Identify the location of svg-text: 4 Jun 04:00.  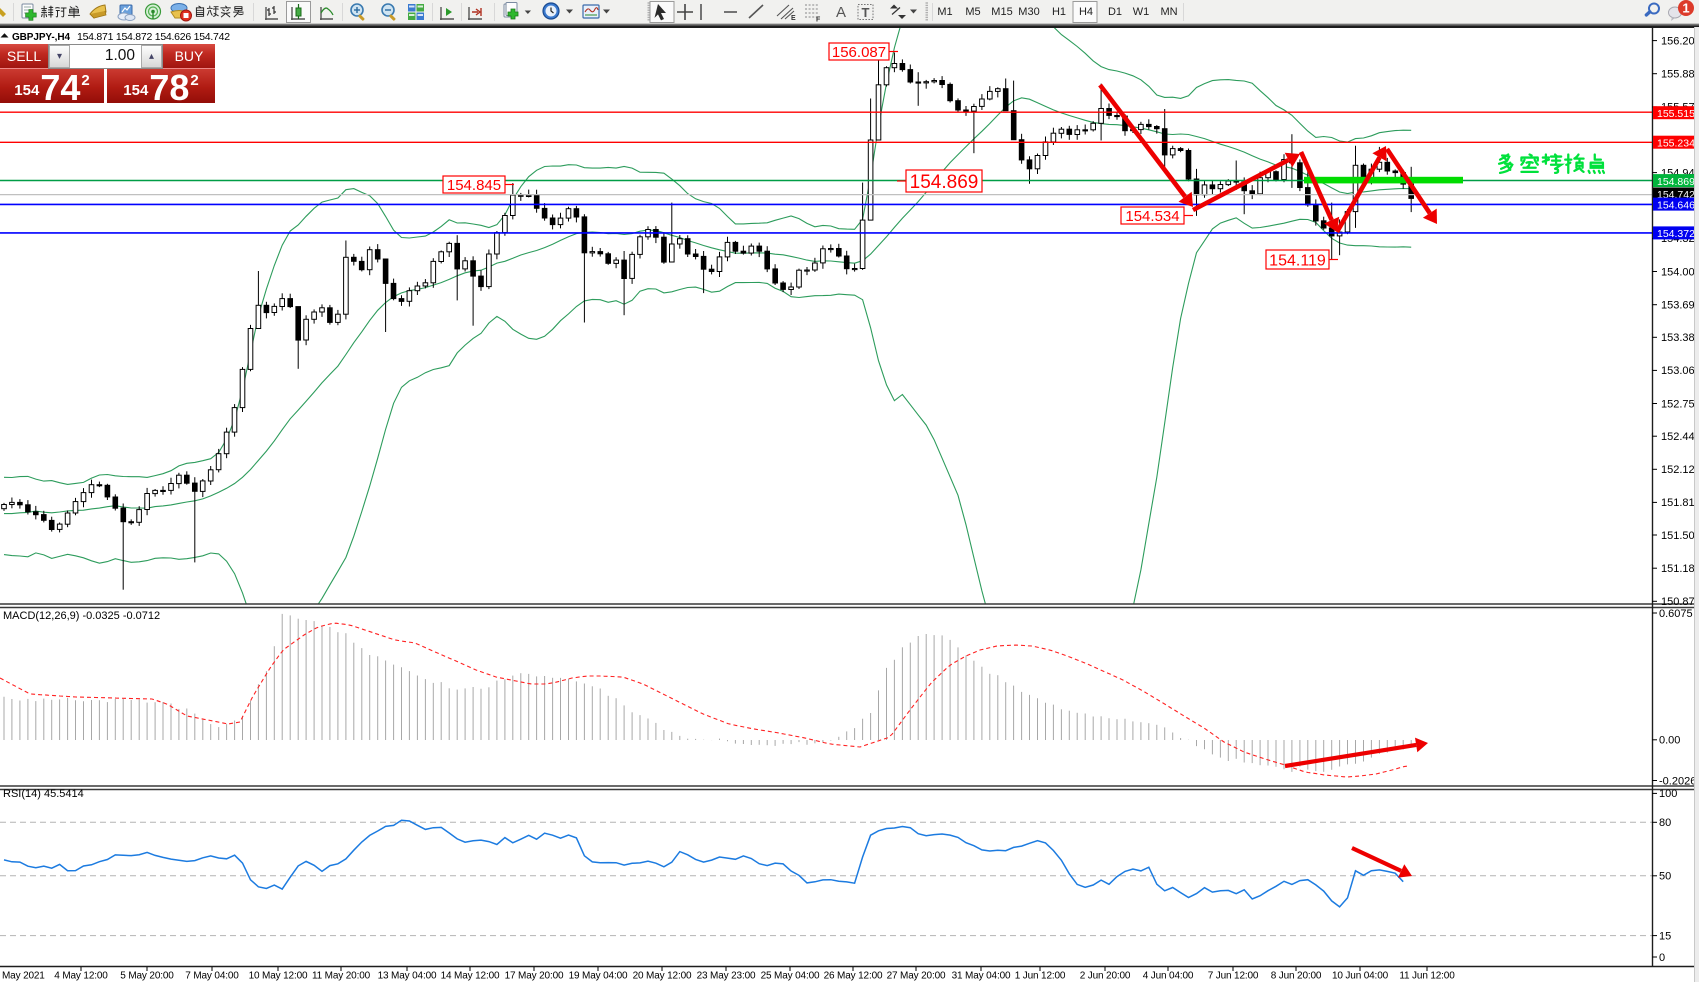
(1168, 976).